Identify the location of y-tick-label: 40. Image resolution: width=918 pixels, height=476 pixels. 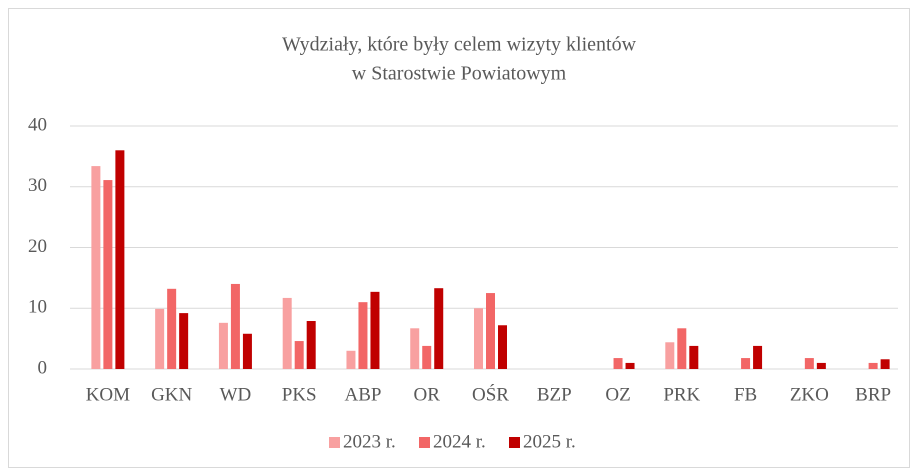
(37, 124).